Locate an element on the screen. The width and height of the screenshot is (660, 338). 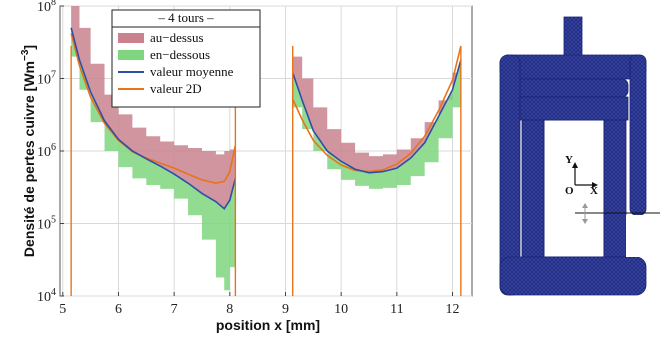
x-tick-label: 10 is located at coordinates (341, 309).